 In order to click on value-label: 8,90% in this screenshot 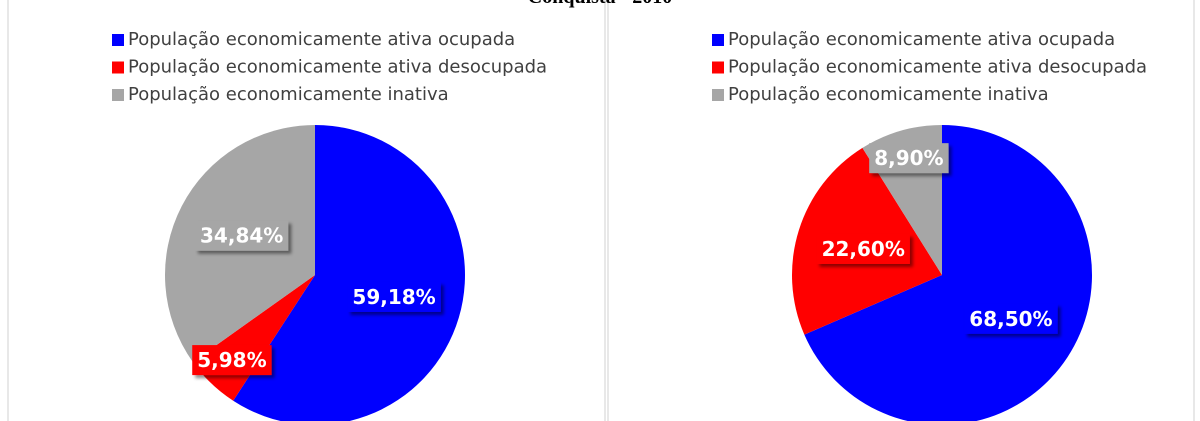, I will do `click(908, 158)`.